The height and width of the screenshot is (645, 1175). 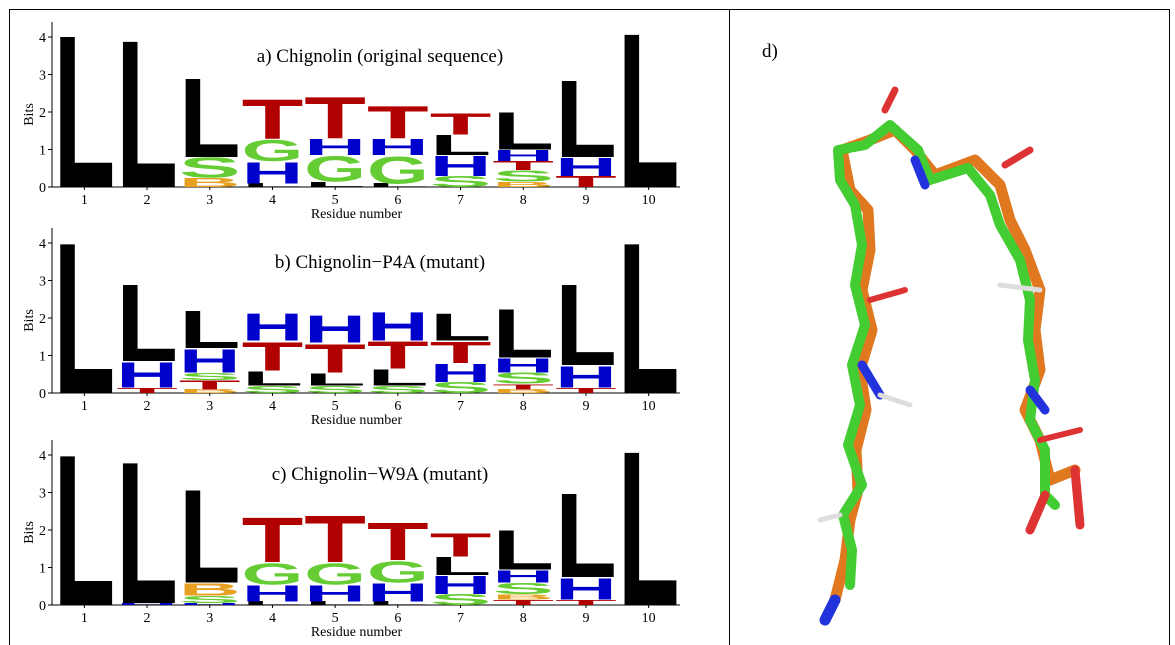 What do you see at coordinates (380, 262) in the screenshot?
I see `chart-title: b) Chignolin−P4A (mutant)` at bounding box center [380, 262].